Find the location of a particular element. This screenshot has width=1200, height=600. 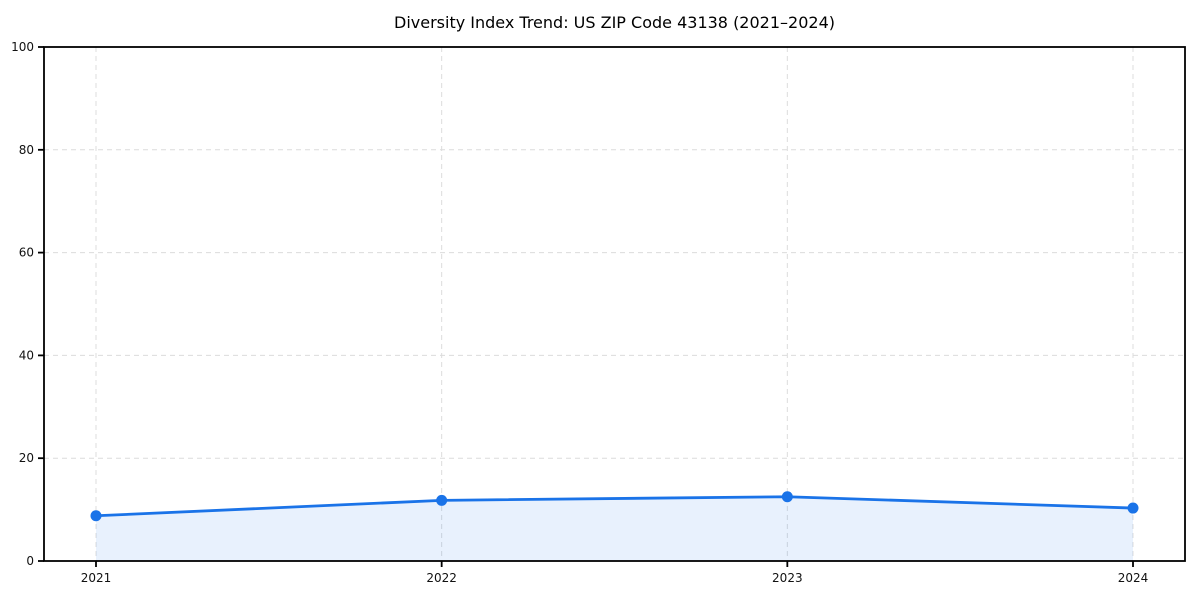

y-tick-label: 80 is located at coordinates (26, 150).